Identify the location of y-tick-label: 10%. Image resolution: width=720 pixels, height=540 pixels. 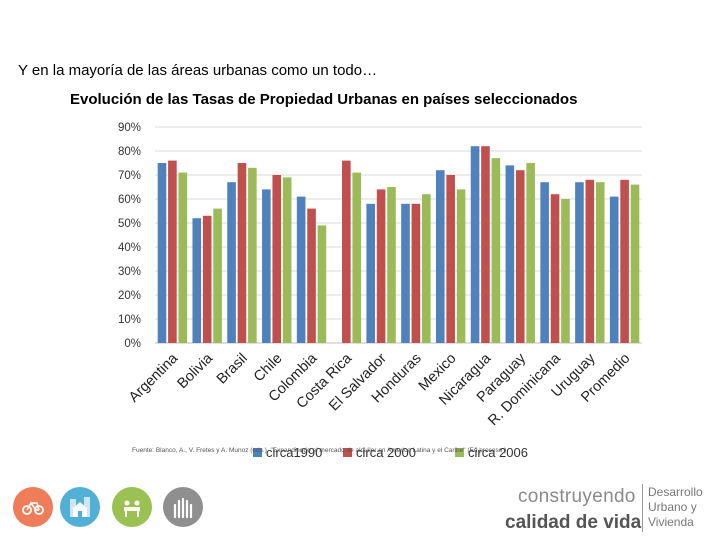
(129, 320).